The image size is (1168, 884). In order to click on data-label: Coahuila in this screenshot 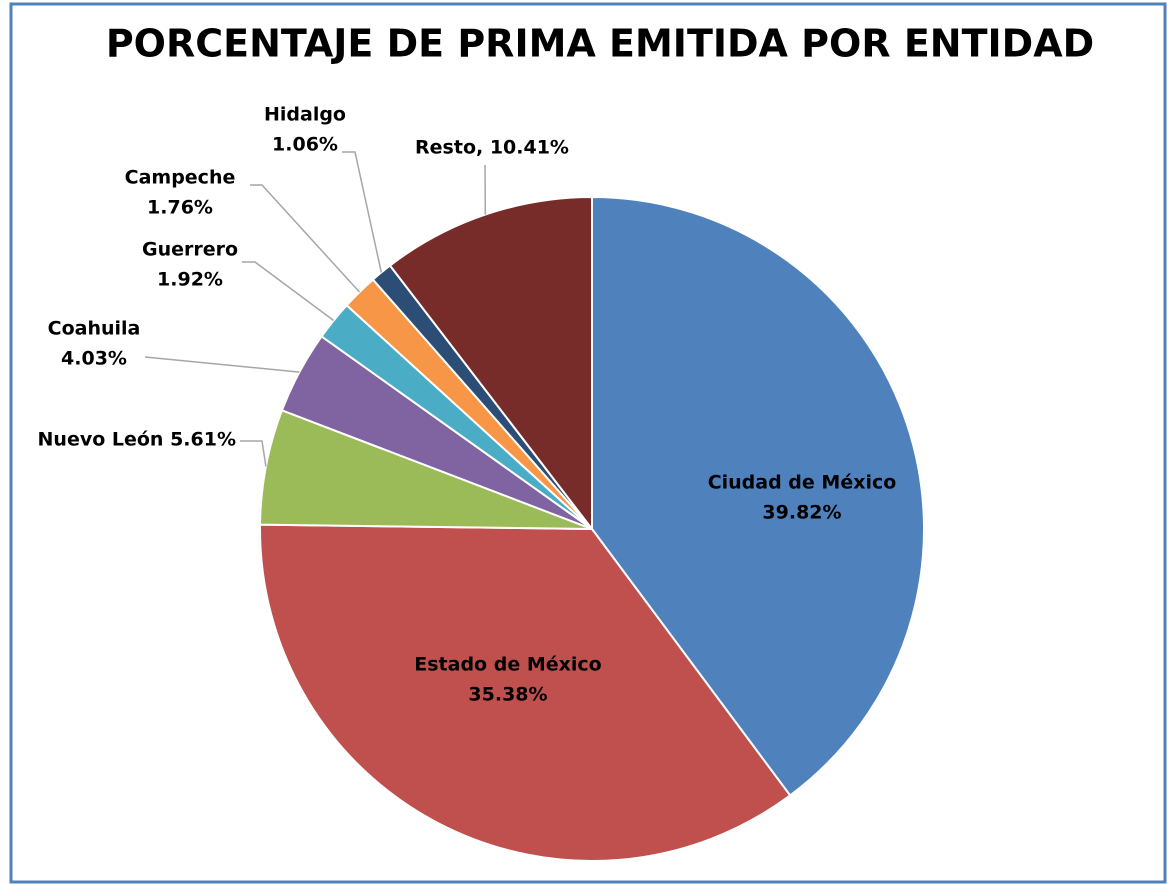, I will do `click(94, 329)`.